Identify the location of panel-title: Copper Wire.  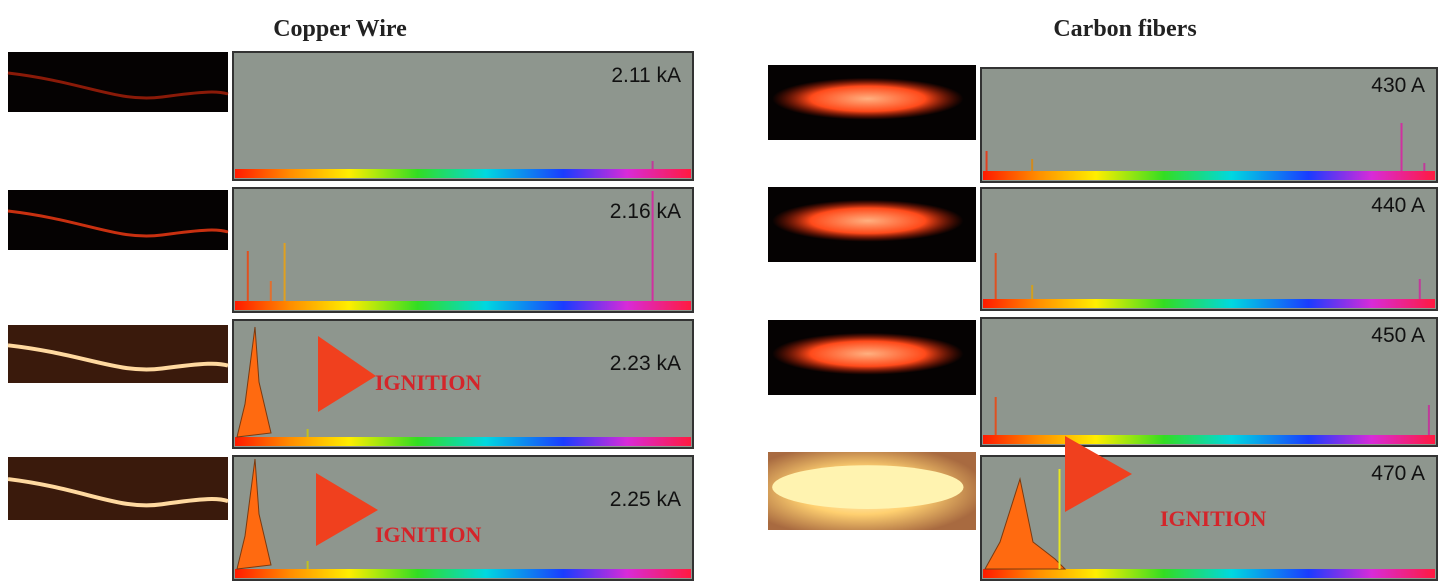
(340, 29).